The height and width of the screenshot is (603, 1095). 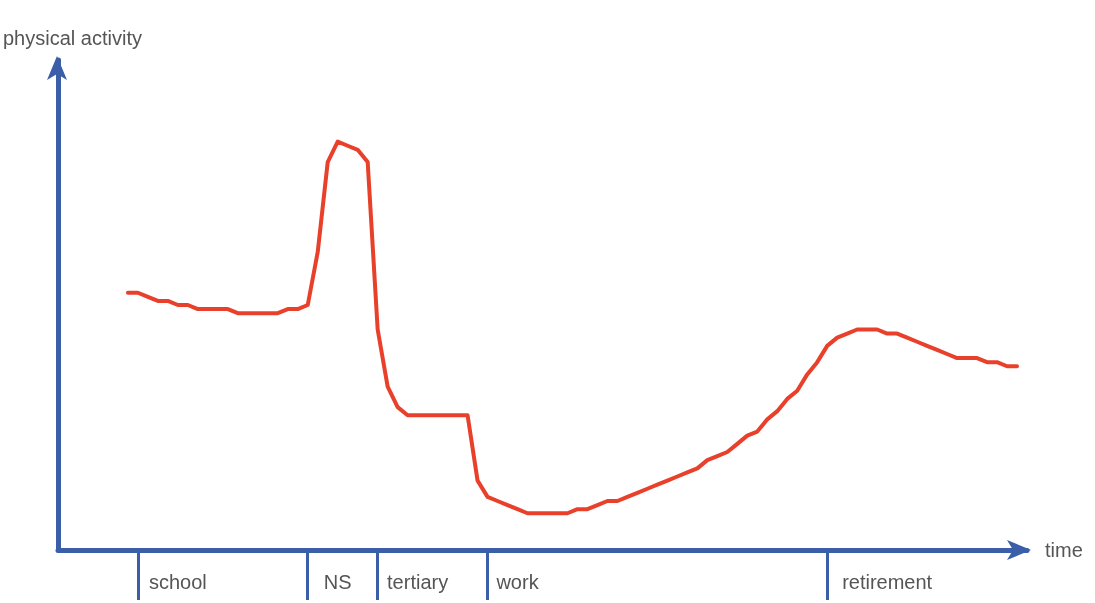 I want to click on x-axis-title: time, so click(x=1064, y=550).